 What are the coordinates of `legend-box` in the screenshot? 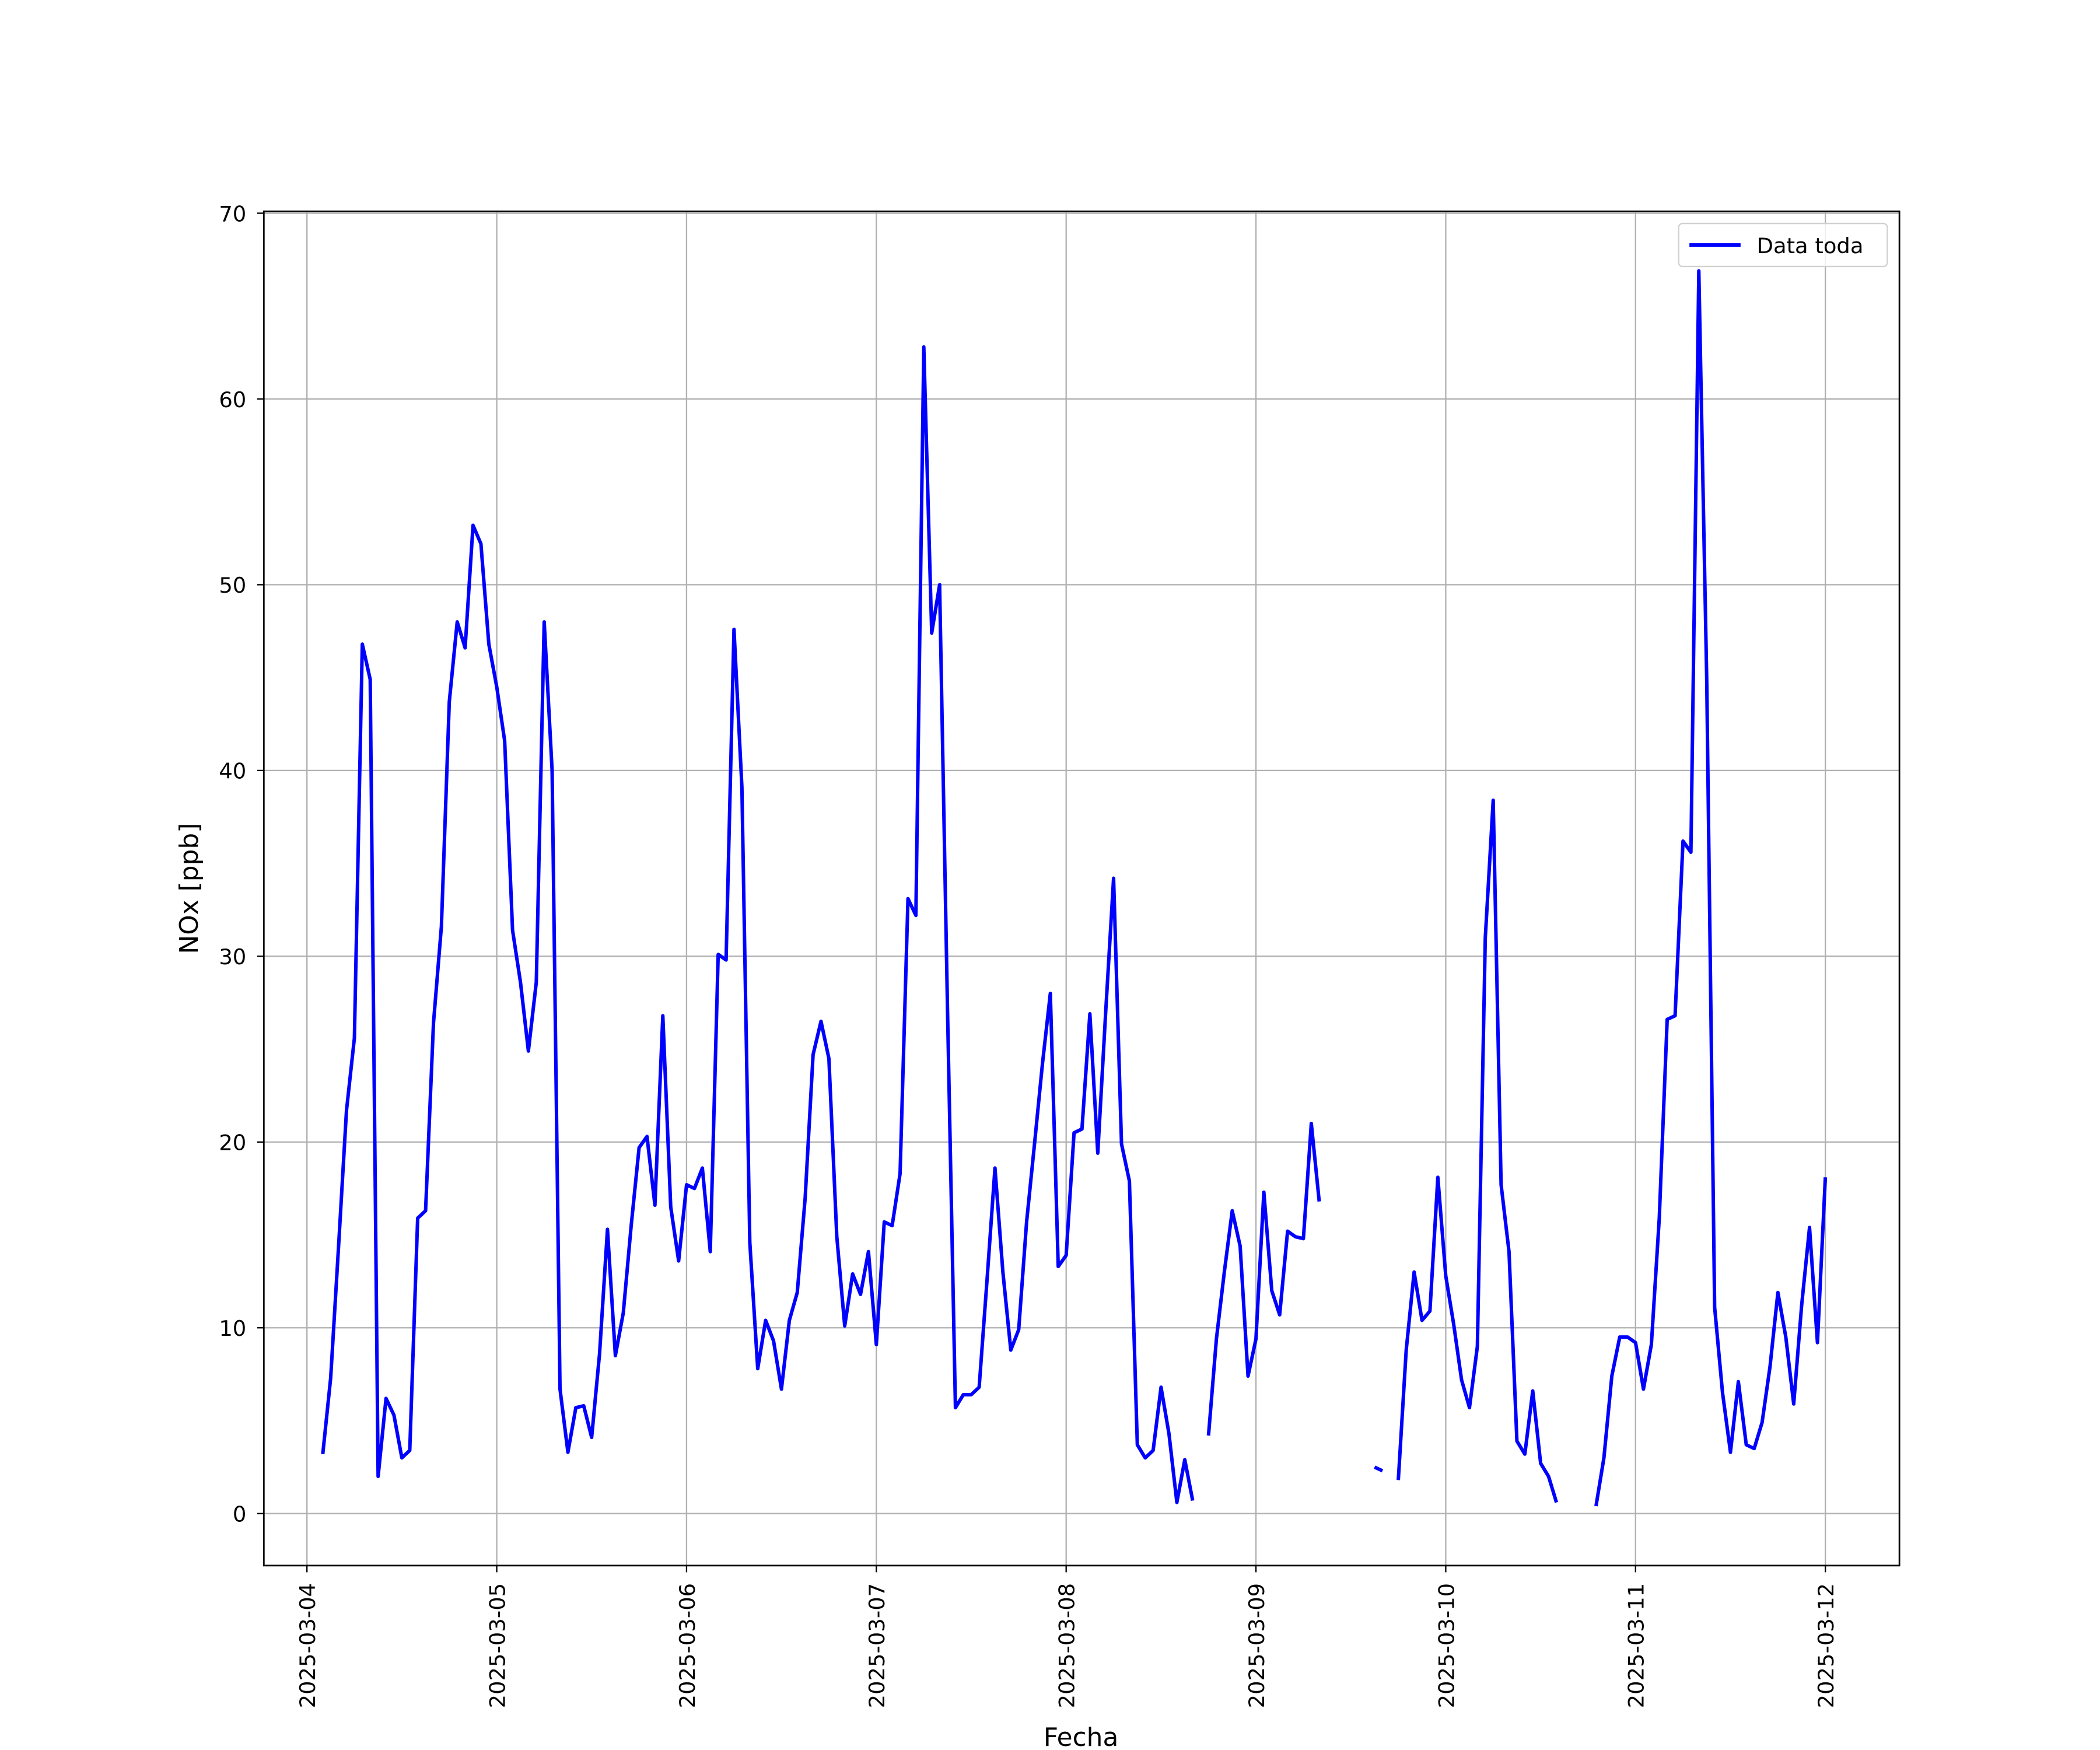 It's located at (1783, 245).